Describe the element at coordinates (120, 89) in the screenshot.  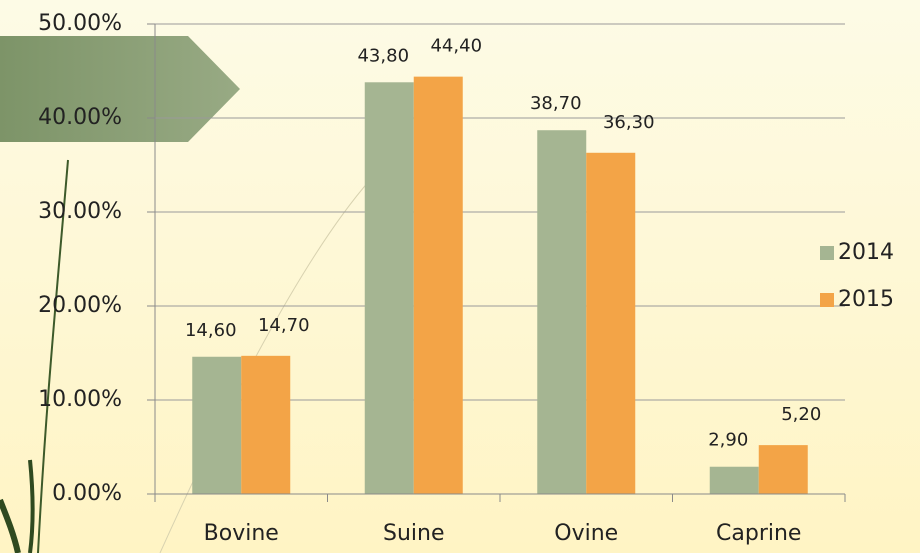
I see `decorative-arrow` at that location.